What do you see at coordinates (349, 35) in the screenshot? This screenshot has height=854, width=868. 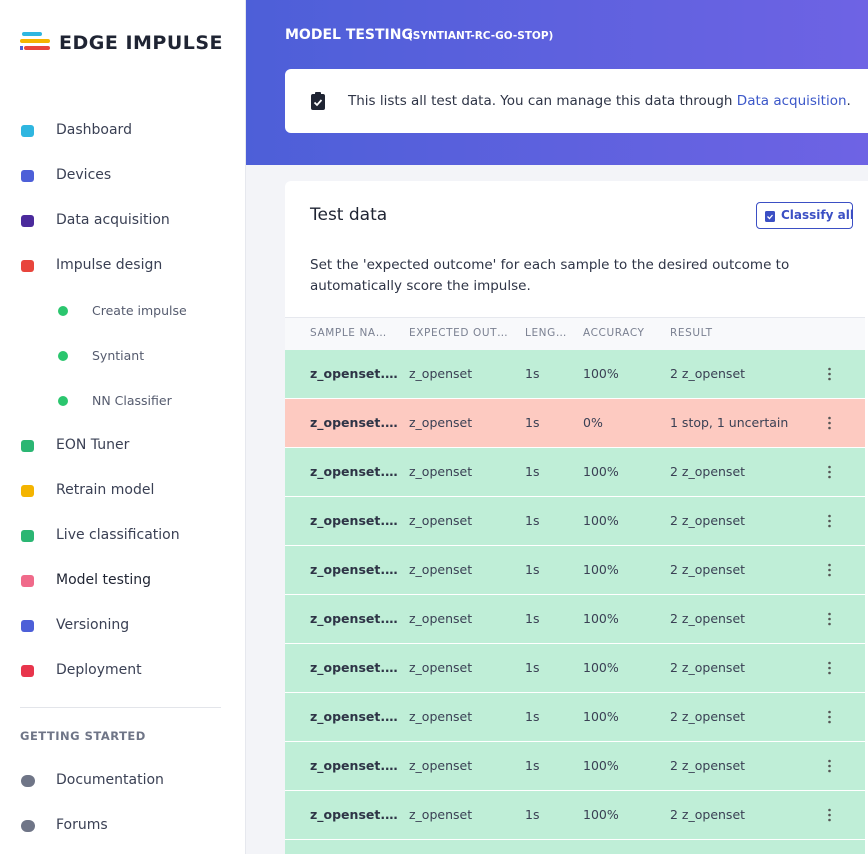 I see `page-title: MODEL TESTING` at bounding box center [349, 35].